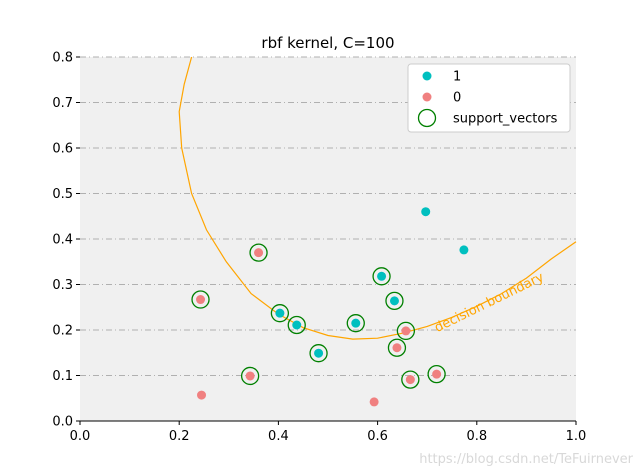  What do you see at coordinates (62, 58) in the screenshot?
I see `y-tick-label: 0.8` at bounding box center [62, 58].